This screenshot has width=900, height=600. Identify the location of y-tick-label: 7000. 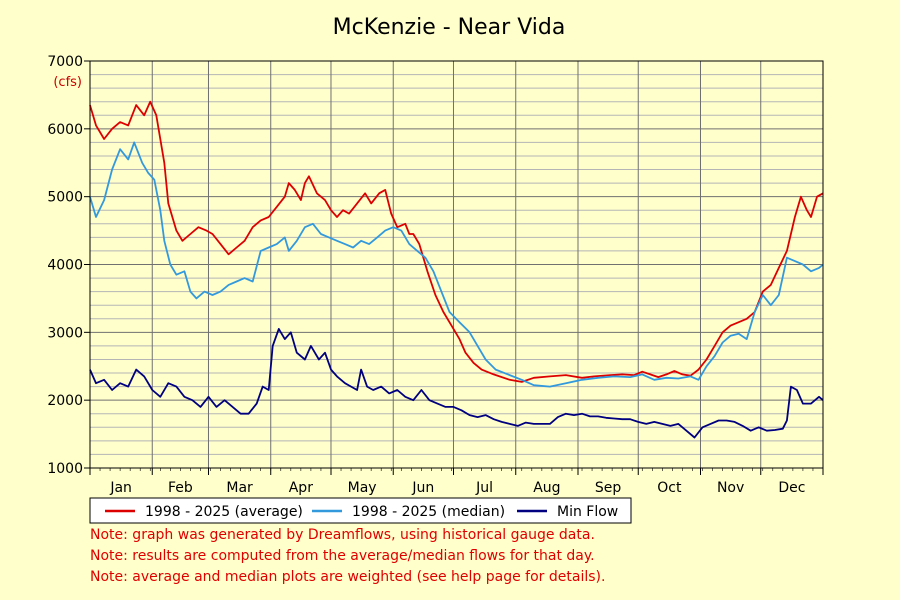
(65, 62).